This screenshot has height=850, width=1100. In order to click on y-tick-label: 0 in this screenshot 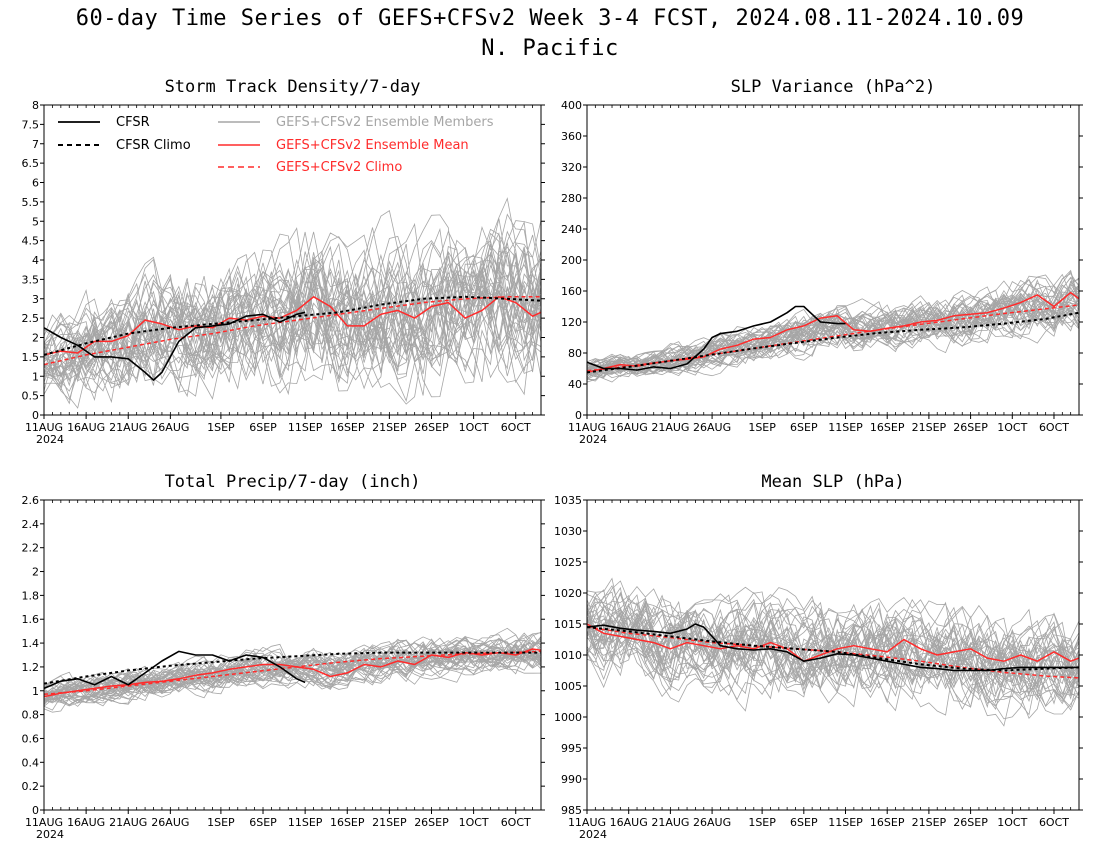, I will do `click(578, 415)`.